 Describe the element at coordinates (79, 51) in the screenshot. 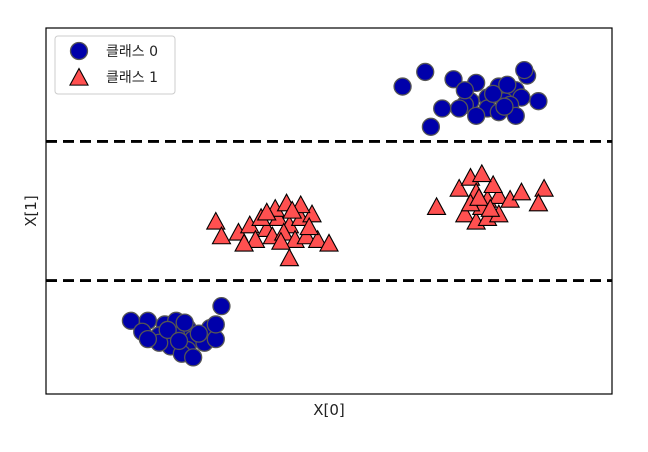

I see `legend-marker-circle` at that location.